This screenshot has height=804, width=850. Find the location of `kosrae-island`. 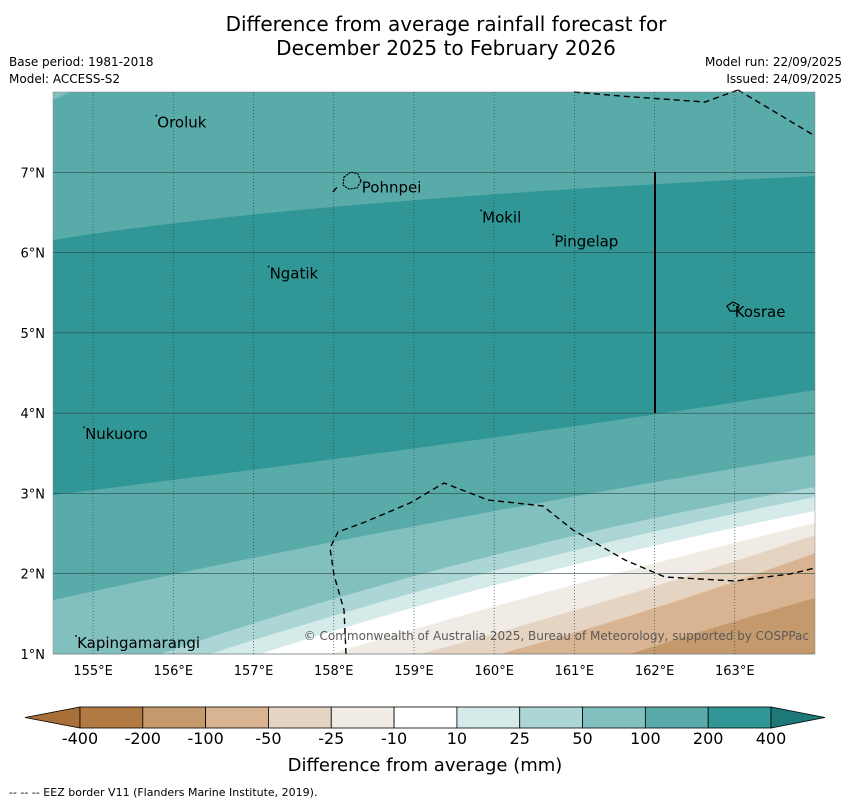

kosrae-island is located at coordinates (733, 306).